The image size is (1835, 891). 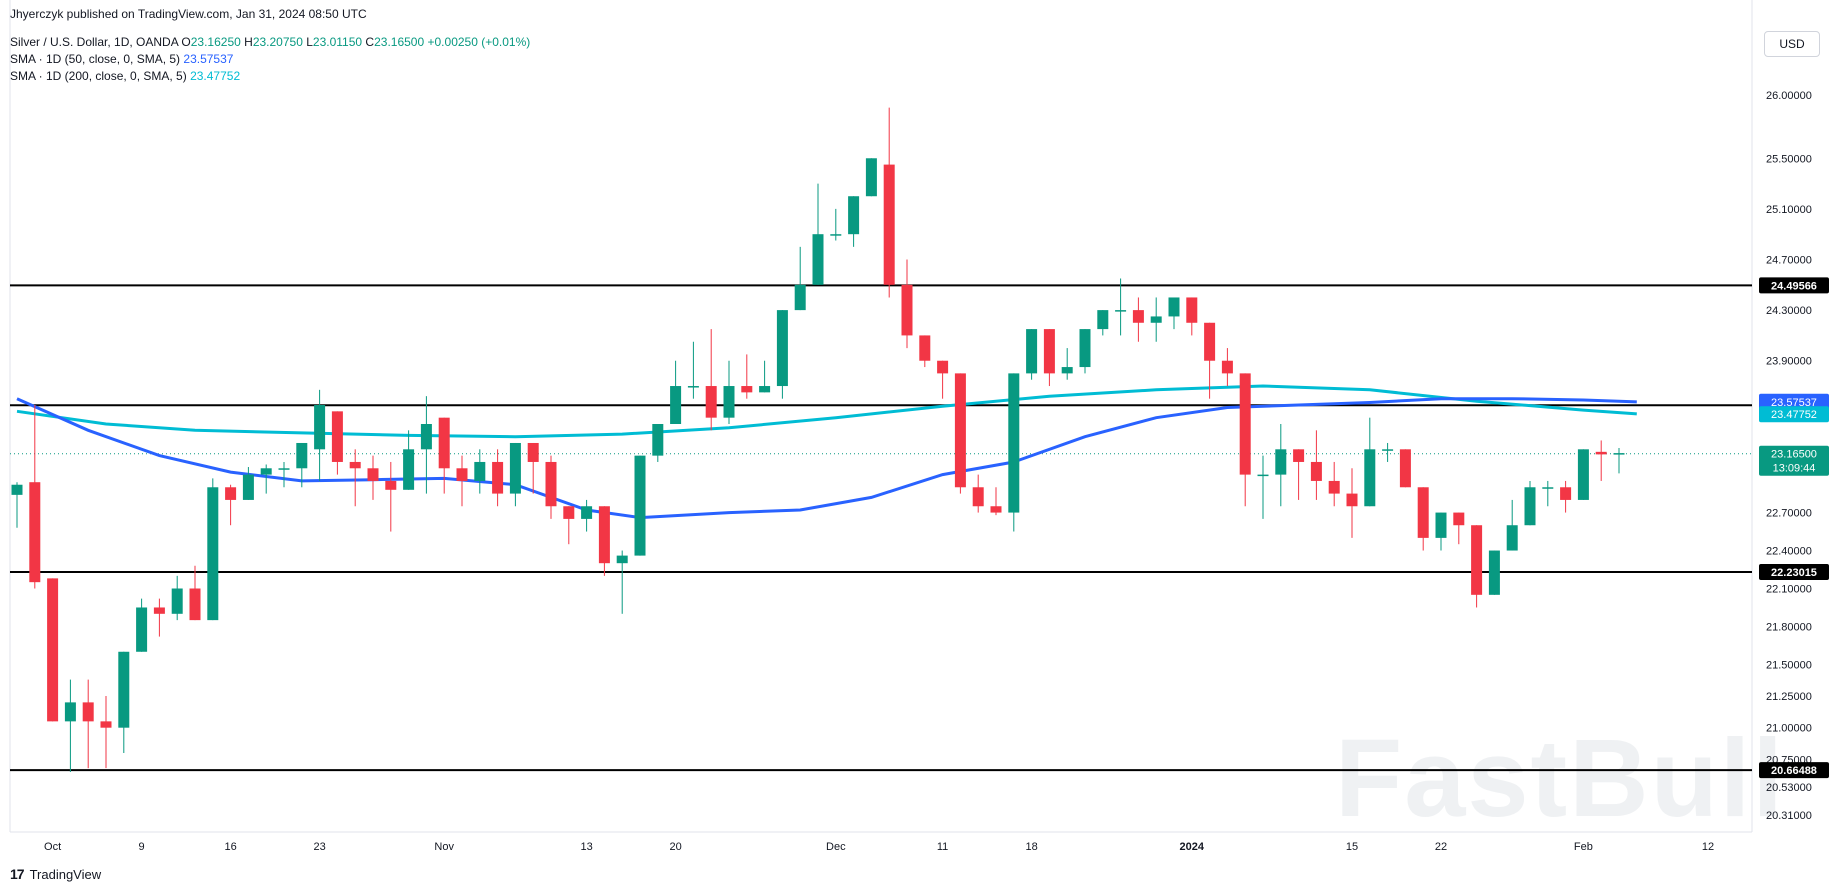 What do you see at coordinates (142, 847) in the screenshot?
I see `x-tick-label: 9` at bounding box center [142, 847].